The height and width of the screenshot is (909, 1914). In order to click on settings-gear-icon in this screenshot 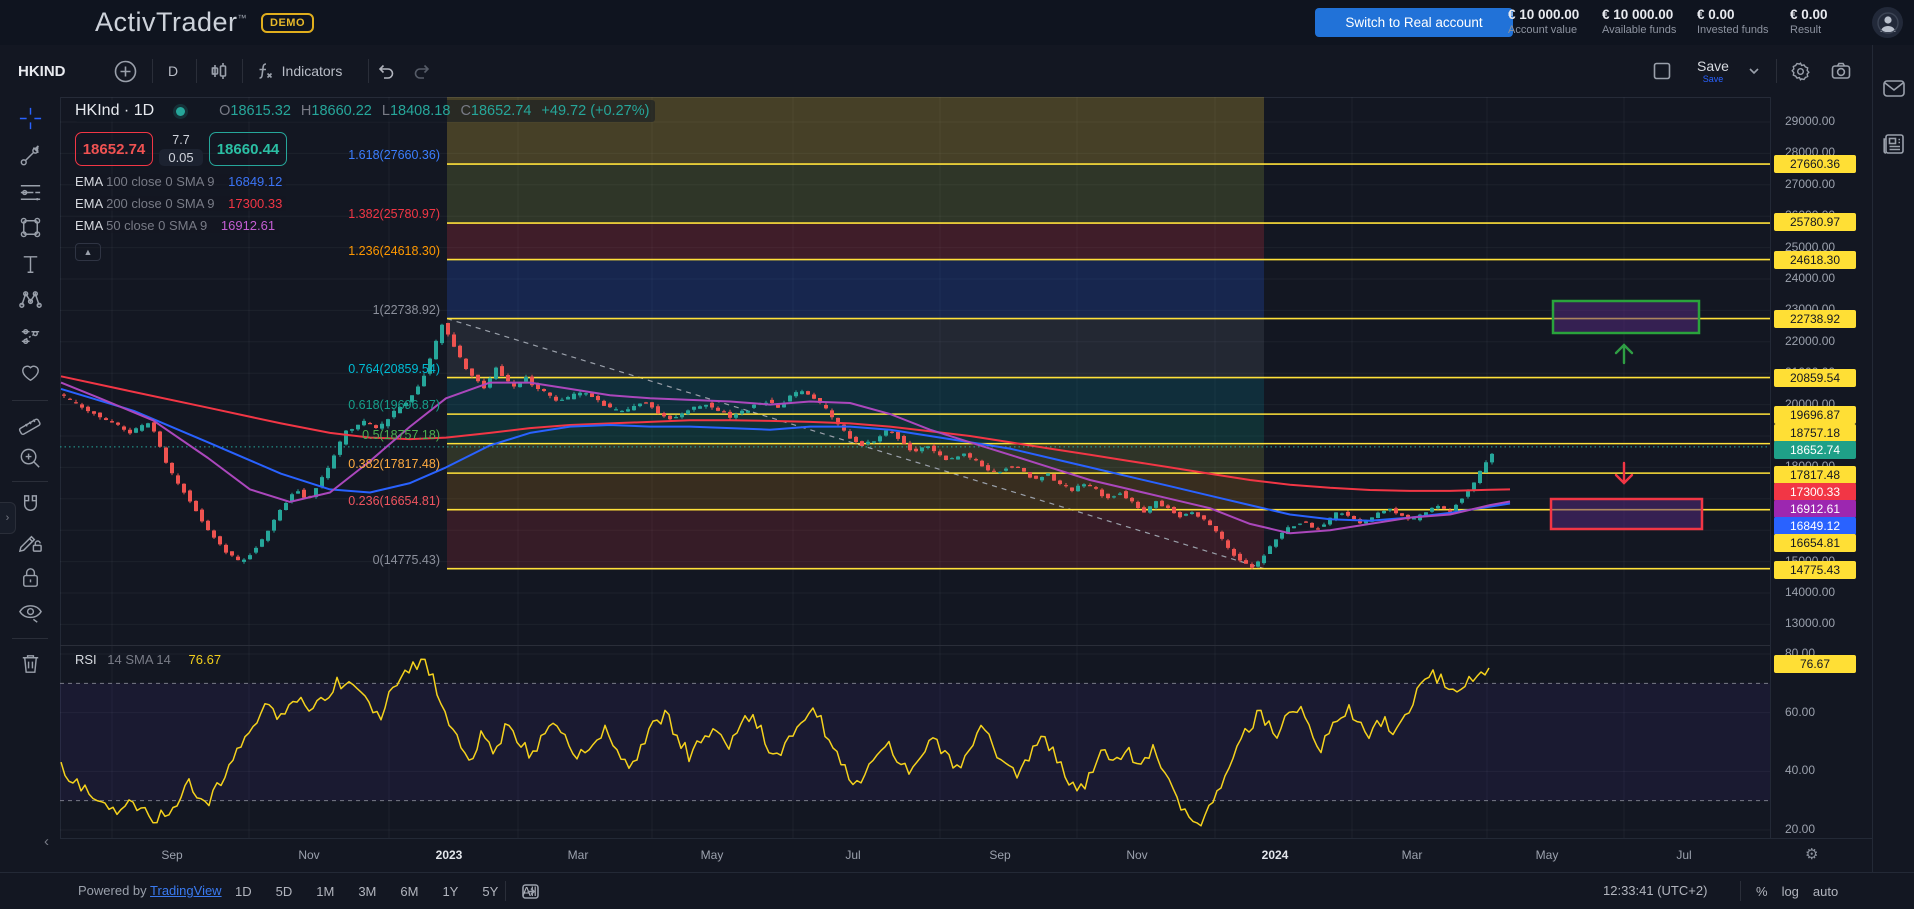, I will do `click(1800, 71)`.